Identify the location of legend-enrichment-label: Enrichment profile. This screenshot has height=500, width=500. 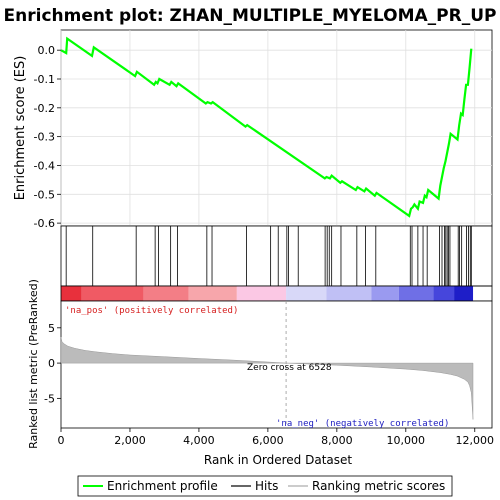
(162, 486).